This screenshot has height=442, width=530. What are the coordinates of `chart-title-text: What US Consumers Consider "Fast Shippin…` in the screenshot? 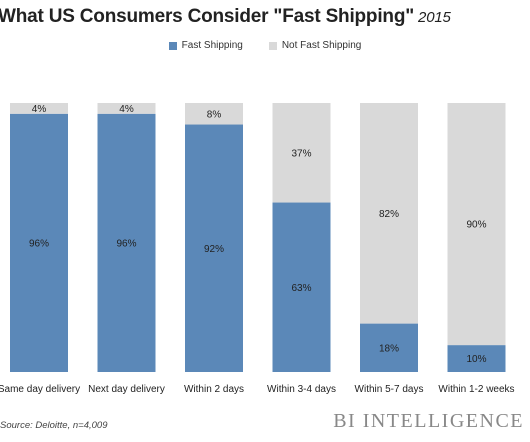 It's located at (207, 16).